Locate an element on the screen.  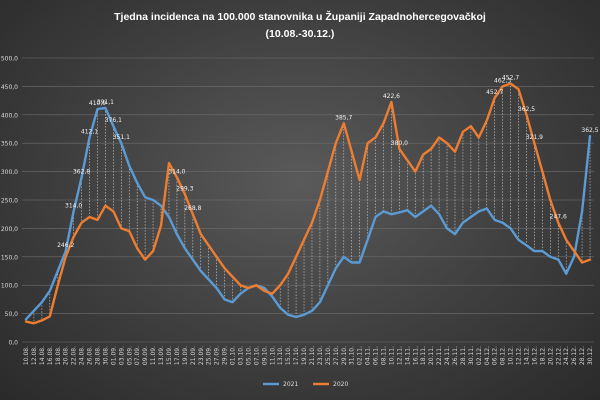
x-tick-label: 17.10. is located at coordinates (296, 355).